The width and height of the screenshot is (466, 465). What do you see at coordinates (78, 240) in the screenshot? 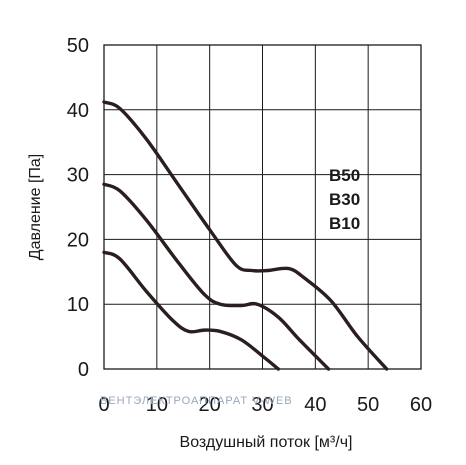
I see `y-tick-label: 20` at bounding box center [78, 240].